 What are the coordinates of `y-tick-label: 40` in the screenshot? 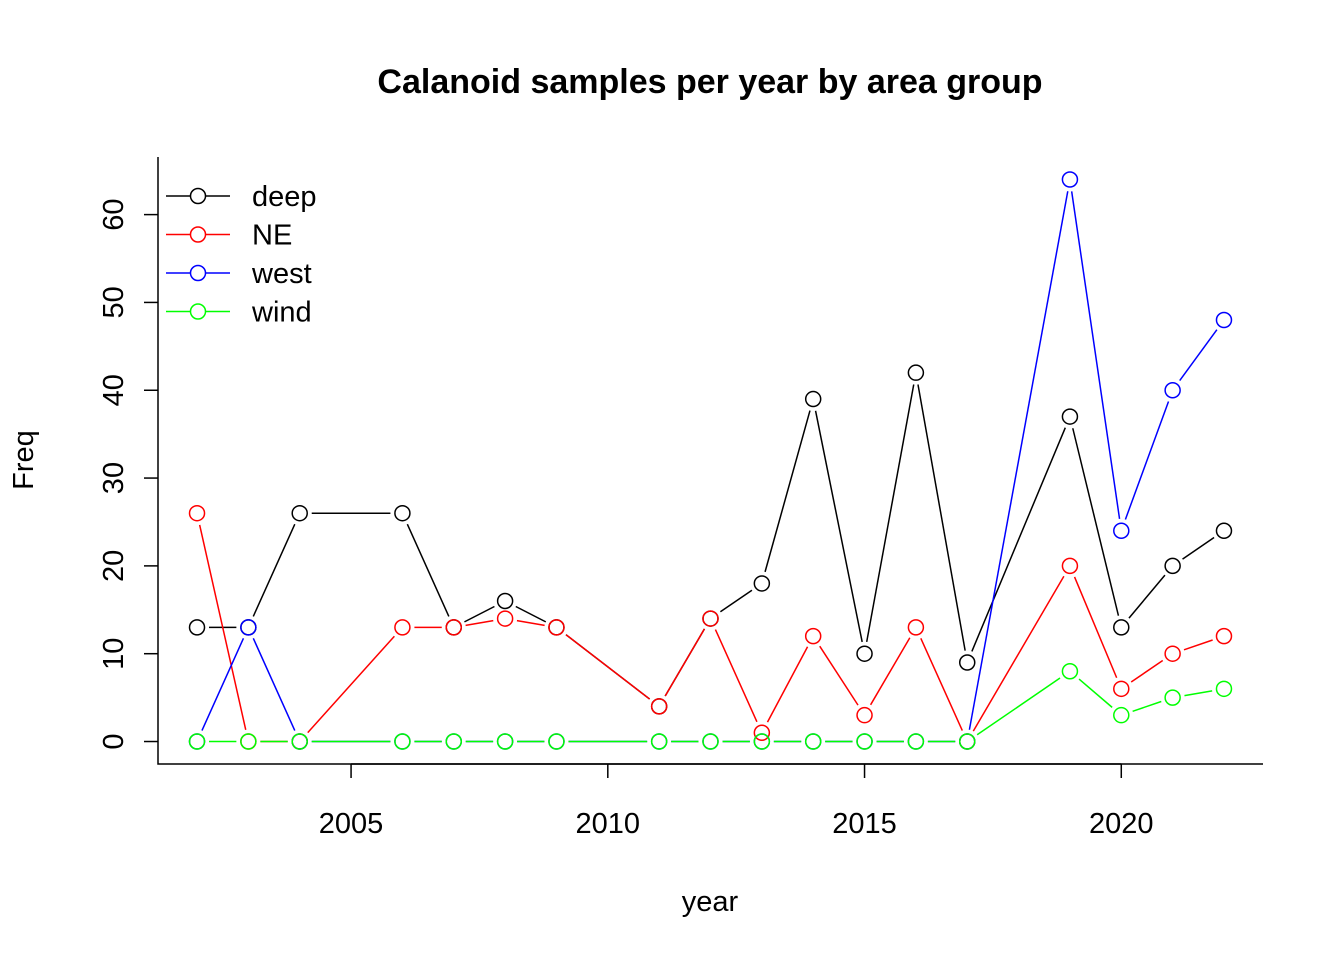 It's located at (114, 390).